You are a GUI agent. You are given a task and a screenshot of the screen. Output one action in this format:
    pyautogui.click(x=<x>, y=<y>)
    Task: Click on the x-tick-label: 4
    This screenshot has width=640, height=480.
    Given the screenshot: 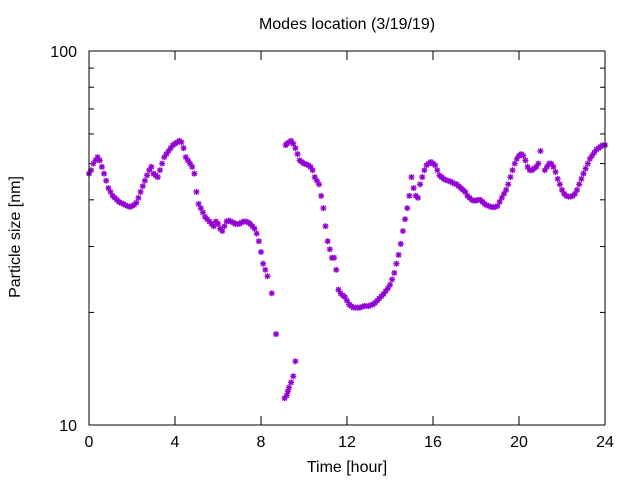 What is the action you would take?
    pyautogui.click(x=175, y=442)
    